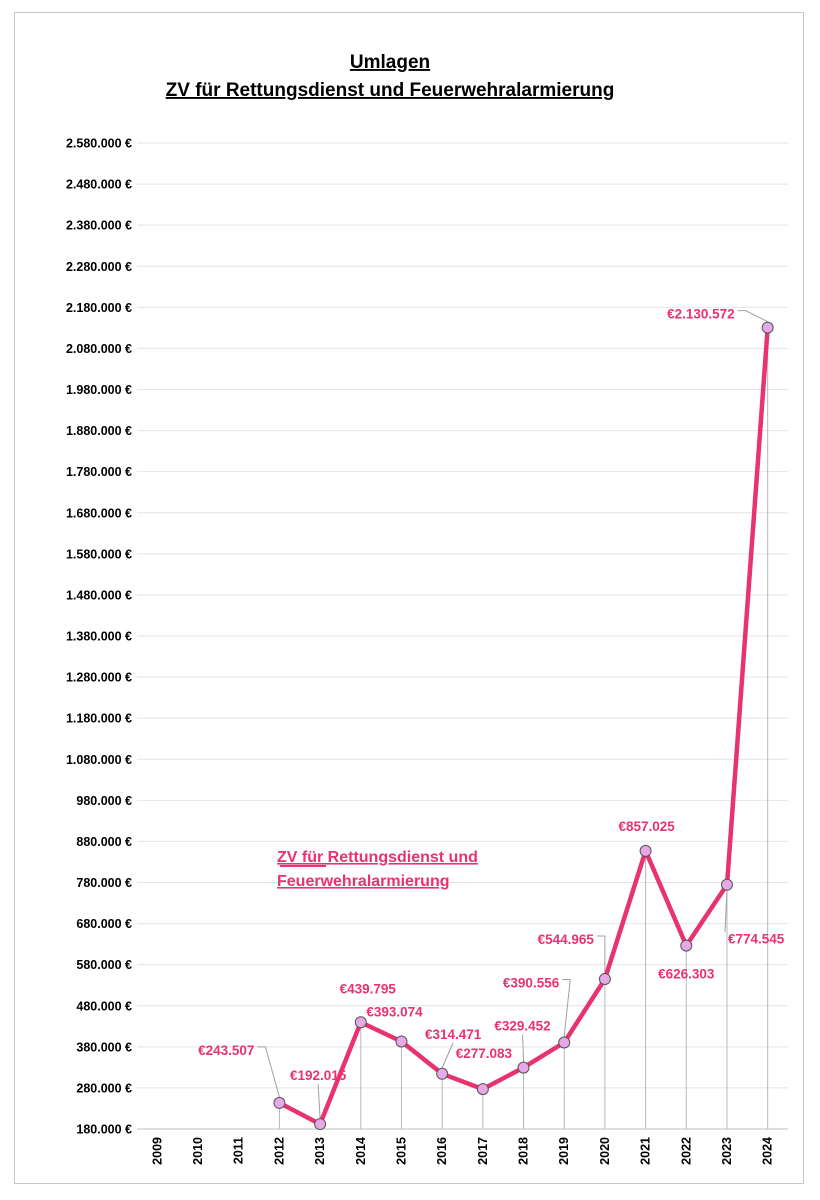  I want to click on y-tick-label: 2.380.000 €, so click(99, 226).